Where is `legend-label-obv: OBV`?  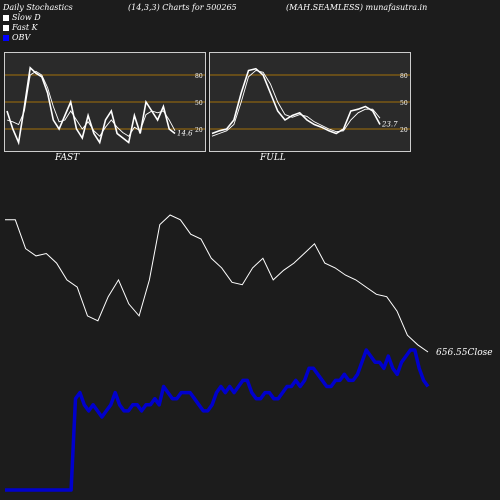 legend-label-obv: OBV is located at coordinates (21, 37).